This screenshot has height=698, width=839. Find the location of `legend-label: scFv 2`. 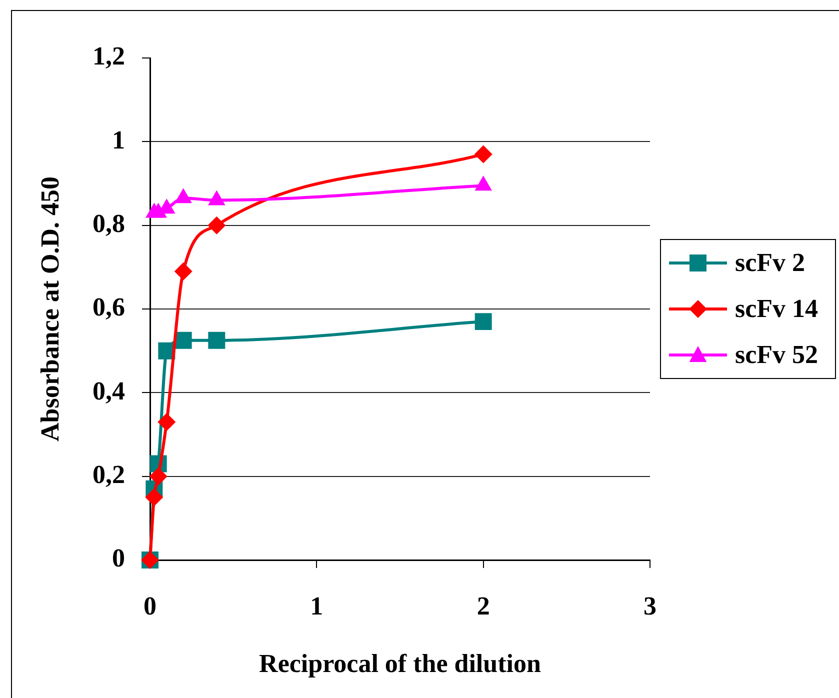

legend-label: scFv 2 is located at coordinates (770, 263).